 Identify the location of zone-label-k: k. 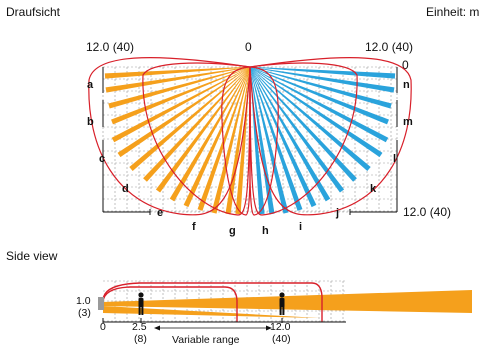
(373, 189).